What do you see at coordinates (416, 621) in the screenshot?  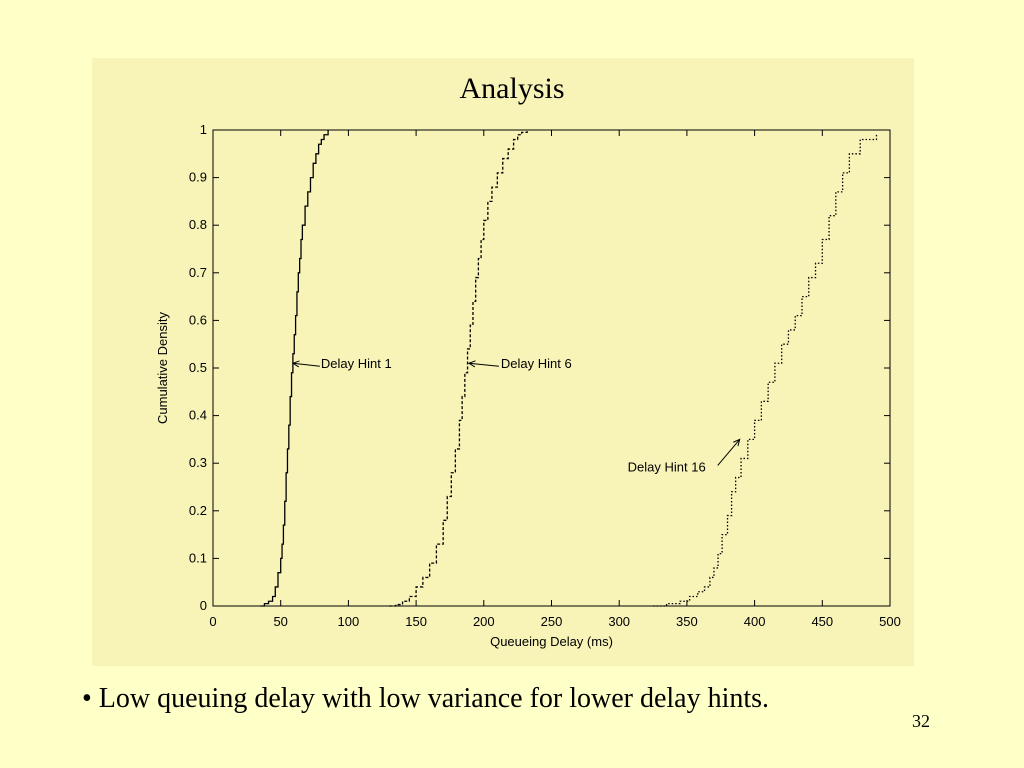 I see `x-tick-label: 150` at bounding box center [416, 621].